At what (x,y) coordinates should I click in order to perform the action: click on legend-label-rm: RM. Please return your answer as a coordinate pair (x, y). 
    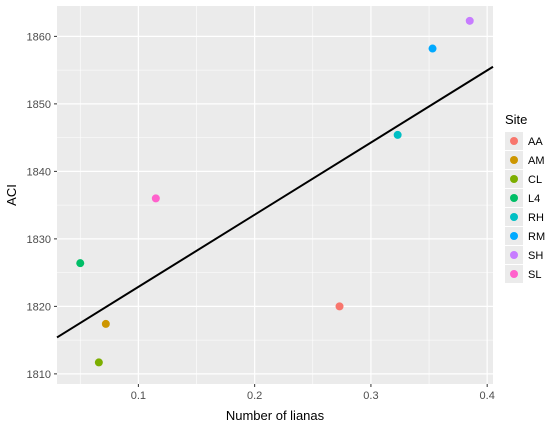
    Looking at the image, I should click on (536, 237).